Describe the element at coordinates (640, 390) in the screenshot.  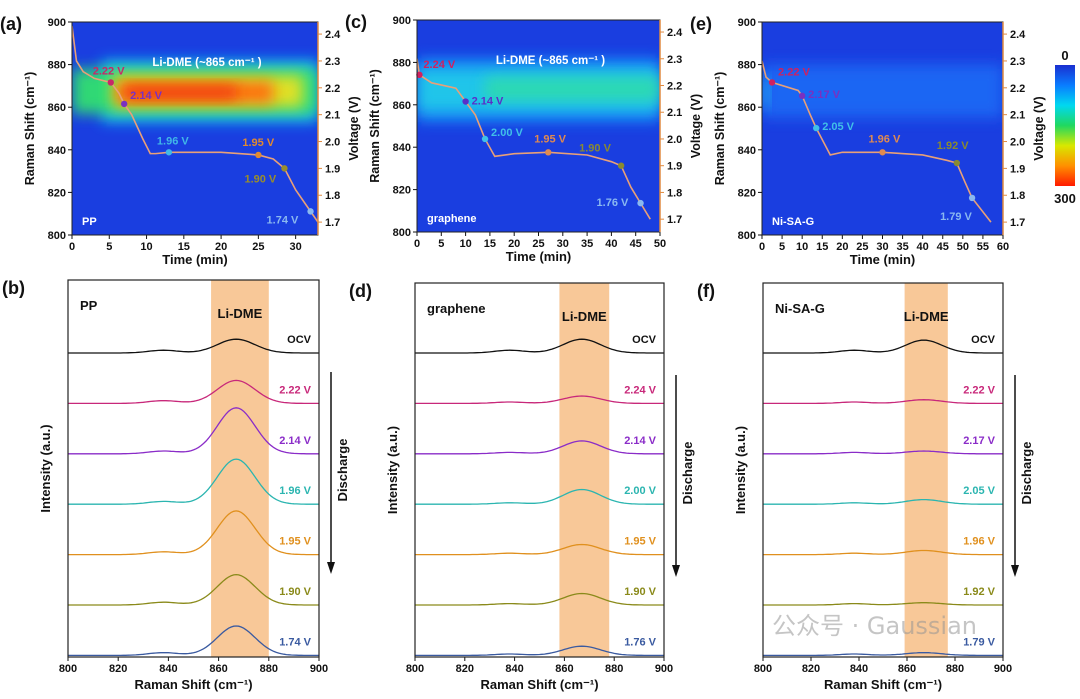
I see `spectrum-label: 2.24 V` at that location.